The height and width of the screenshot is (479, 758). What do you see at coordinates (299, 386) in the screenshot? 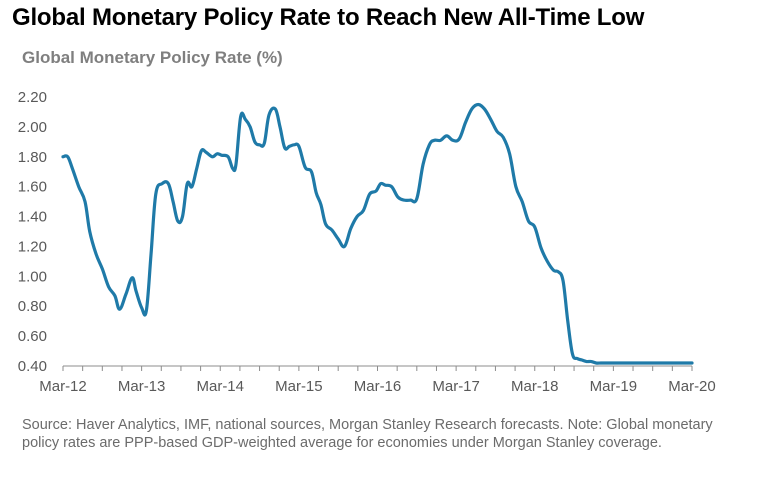
I see `x-tick-label: Mar-15` at bounding box center [299, 386].